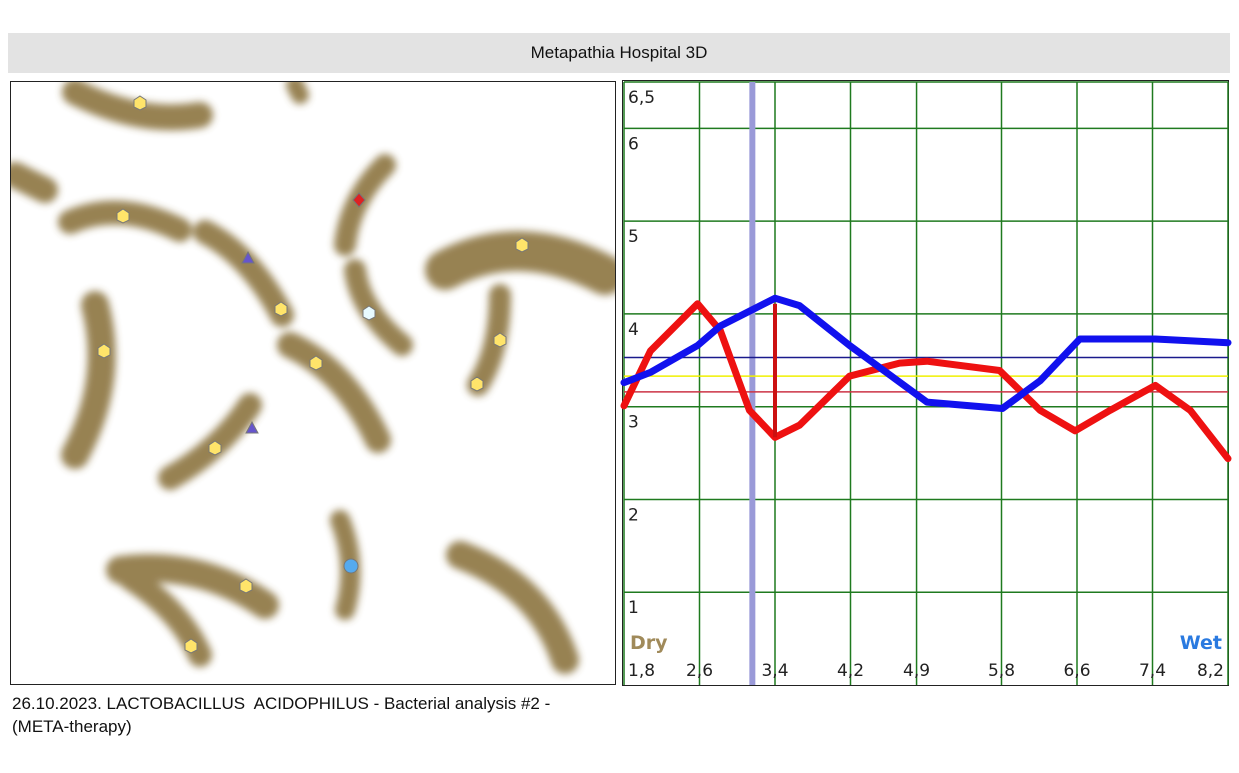 This screenshot has width=1239, height=773. What do you see at coordinates (699, 671) in the screenshot?
I see `x-tick-label: 2,6` at bounding box center [699, 671].